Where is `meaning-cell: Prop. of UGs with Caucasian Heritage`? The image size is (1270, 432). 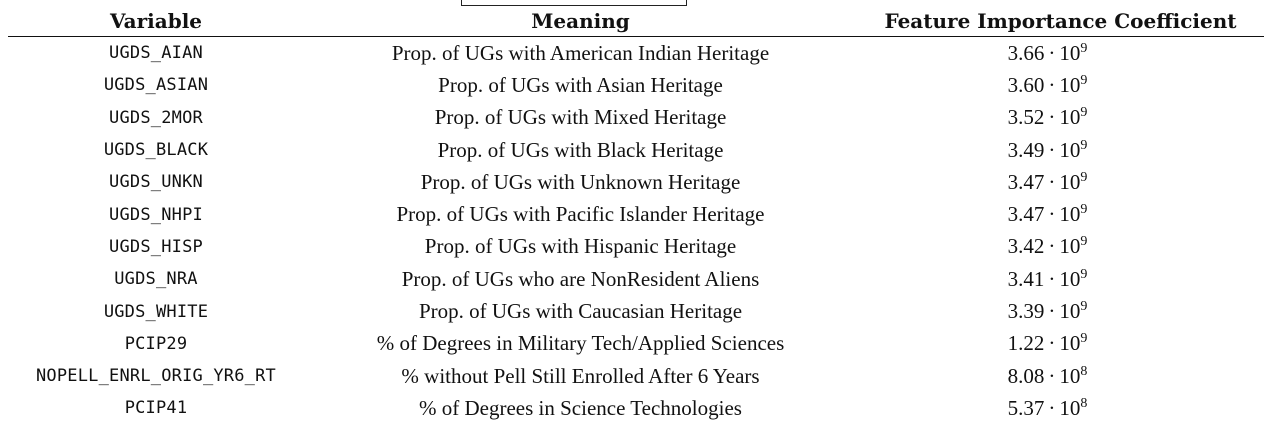 meaning-cell: Prop. of UGs with Caucasian Heritage is located at coordinates (580, 311).